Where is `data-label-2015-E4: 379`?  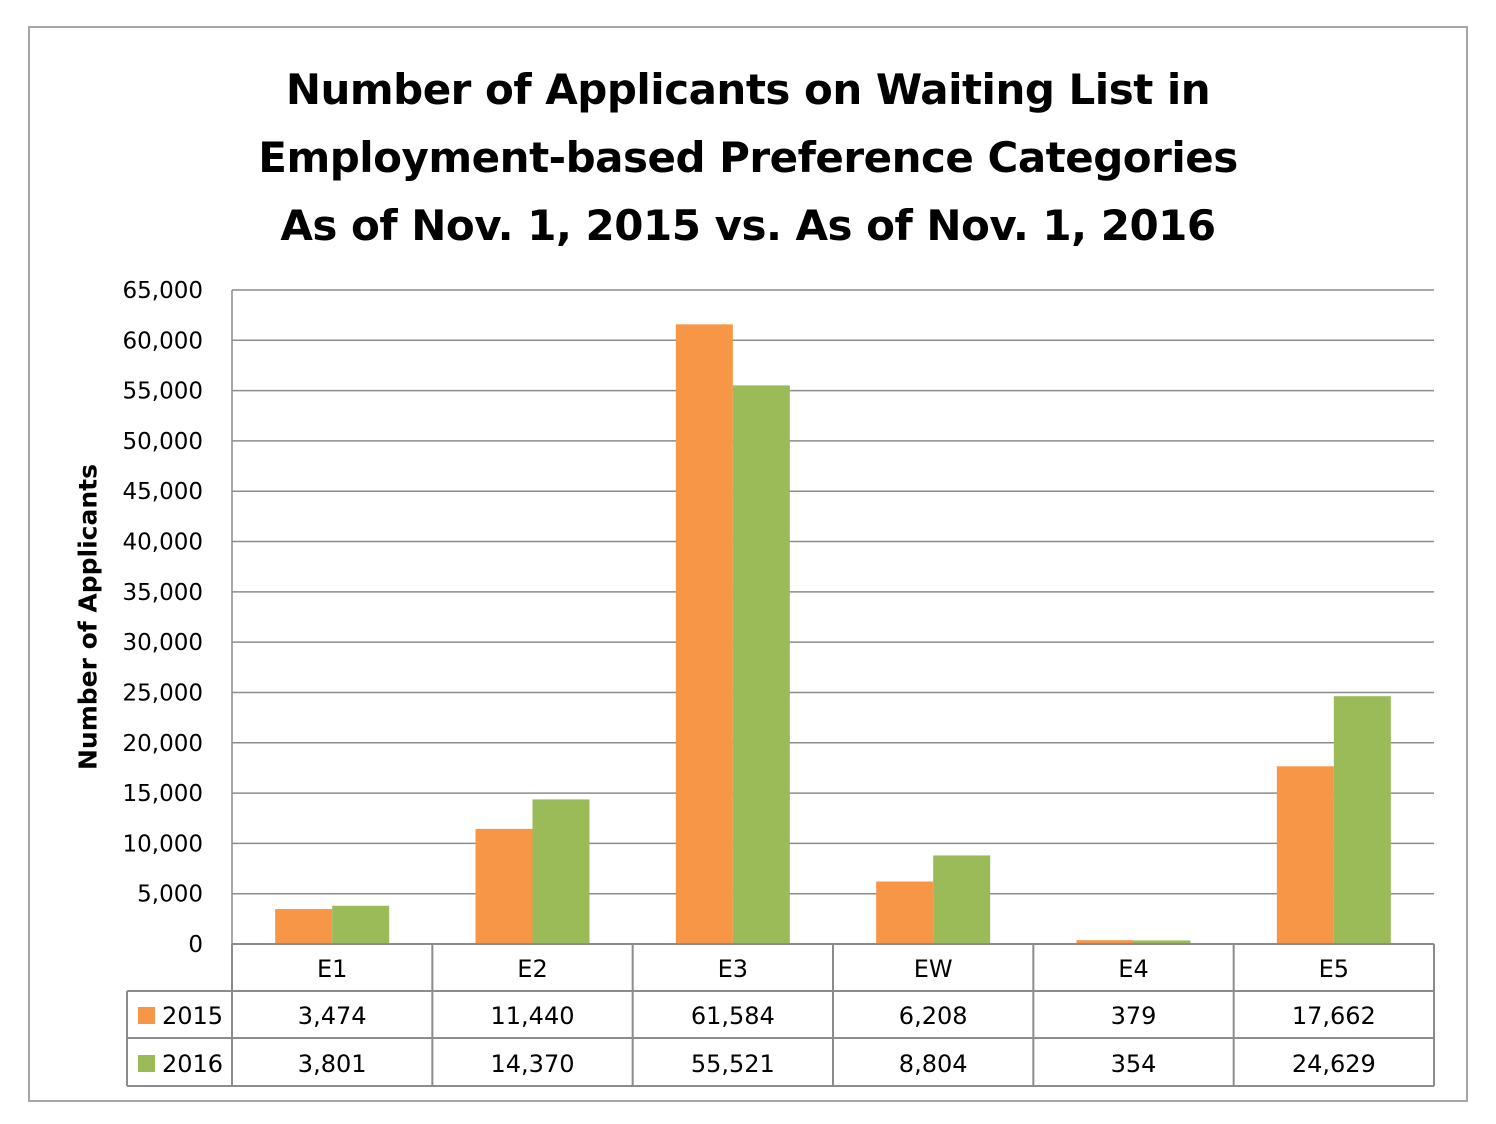 data-label-2015-E4: 379 is located at coordinates (1134, 1016).